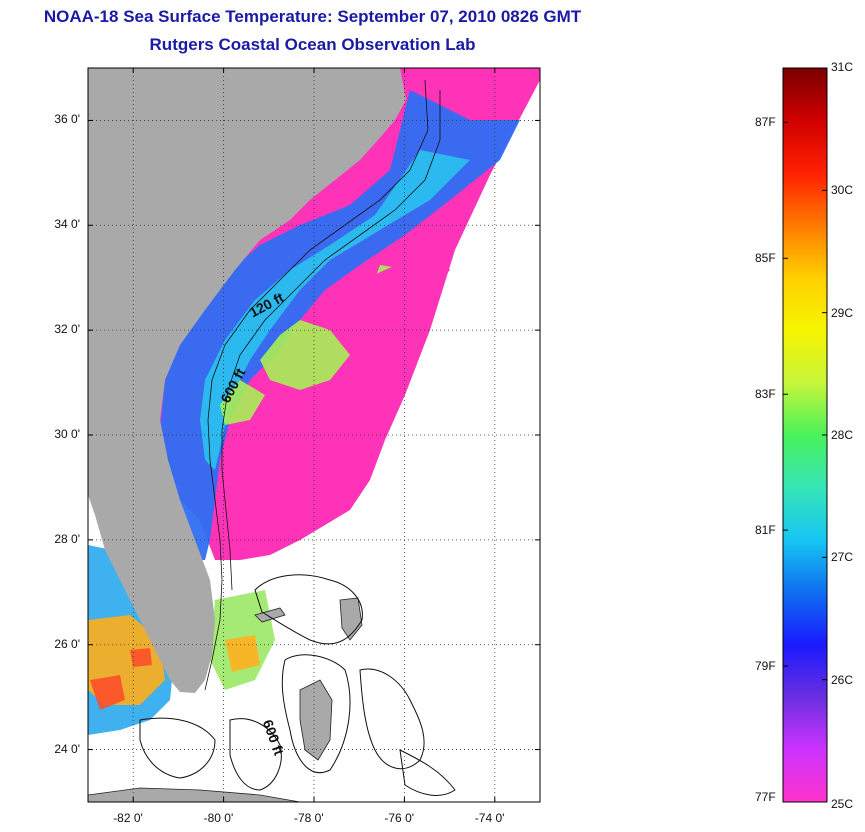  Describe the element at coordinates (842, 557) in the screenshot. I see `colorbar-celsius-label: 27C` at that location.